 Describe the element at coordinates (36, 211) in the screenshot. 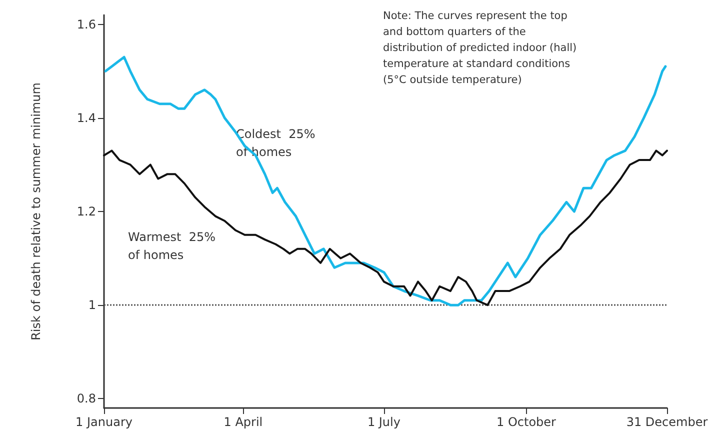

I see `y-axis-title: Risk of death relative to summer minimum` at that location.